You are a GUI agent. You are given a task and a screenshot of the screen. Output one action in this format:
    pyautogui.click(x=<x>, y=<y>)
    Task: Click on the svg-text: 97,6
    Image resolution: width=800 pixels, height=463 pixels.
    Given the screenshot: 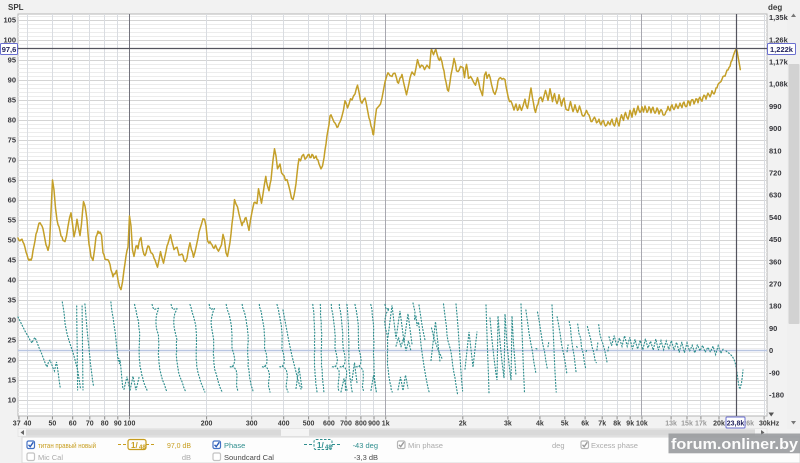 What is the action you would take?
    pyautogui.click(x=9, y=49)
    